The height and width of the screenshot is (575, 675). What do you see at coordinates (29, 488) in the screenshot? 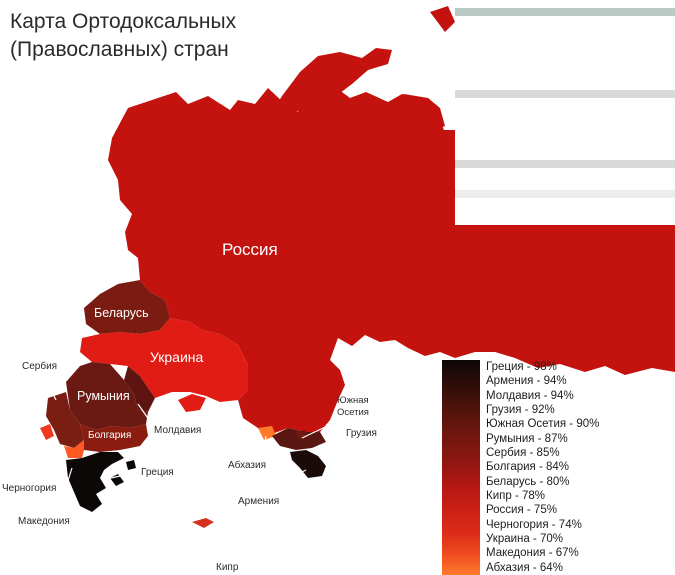
I see `label-montenegro: Черногория` at bounding box center [29, 488].